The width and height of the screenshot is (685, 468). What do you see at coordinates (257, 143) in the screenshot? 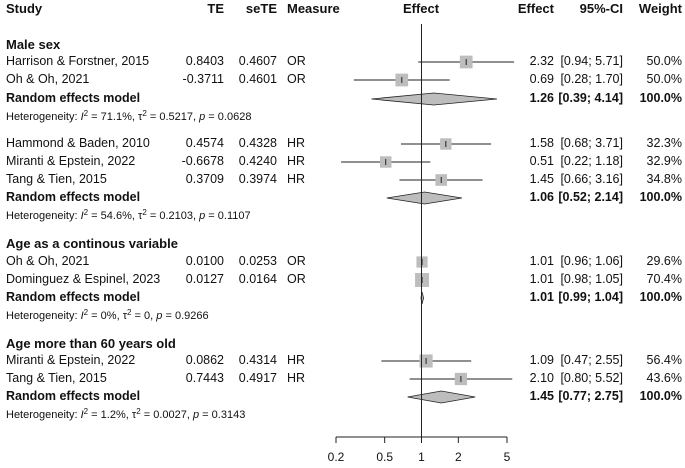
I see `study-sete: 0.4328` at bounding box center [257, 143].